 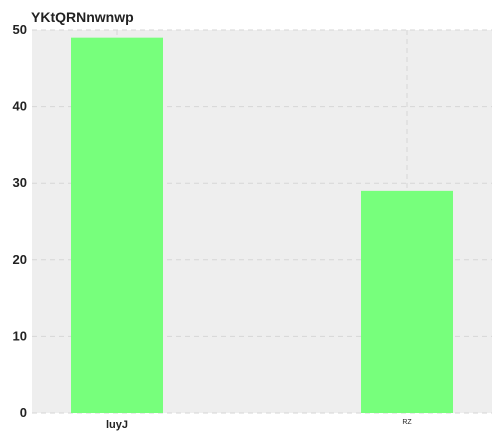 I want to click on y-tick-label: 30, so click(x=20, y=182).